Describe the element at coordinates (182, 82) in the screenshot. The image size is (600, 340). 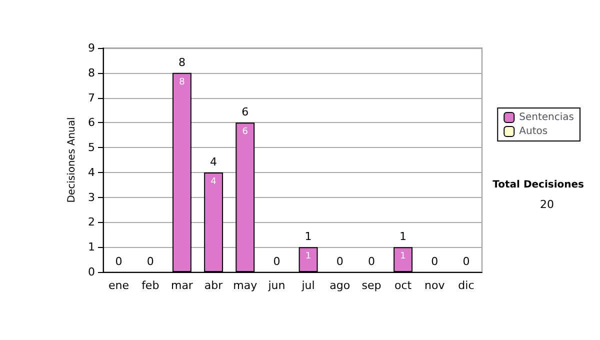
I see `data-label: 8` at that location.